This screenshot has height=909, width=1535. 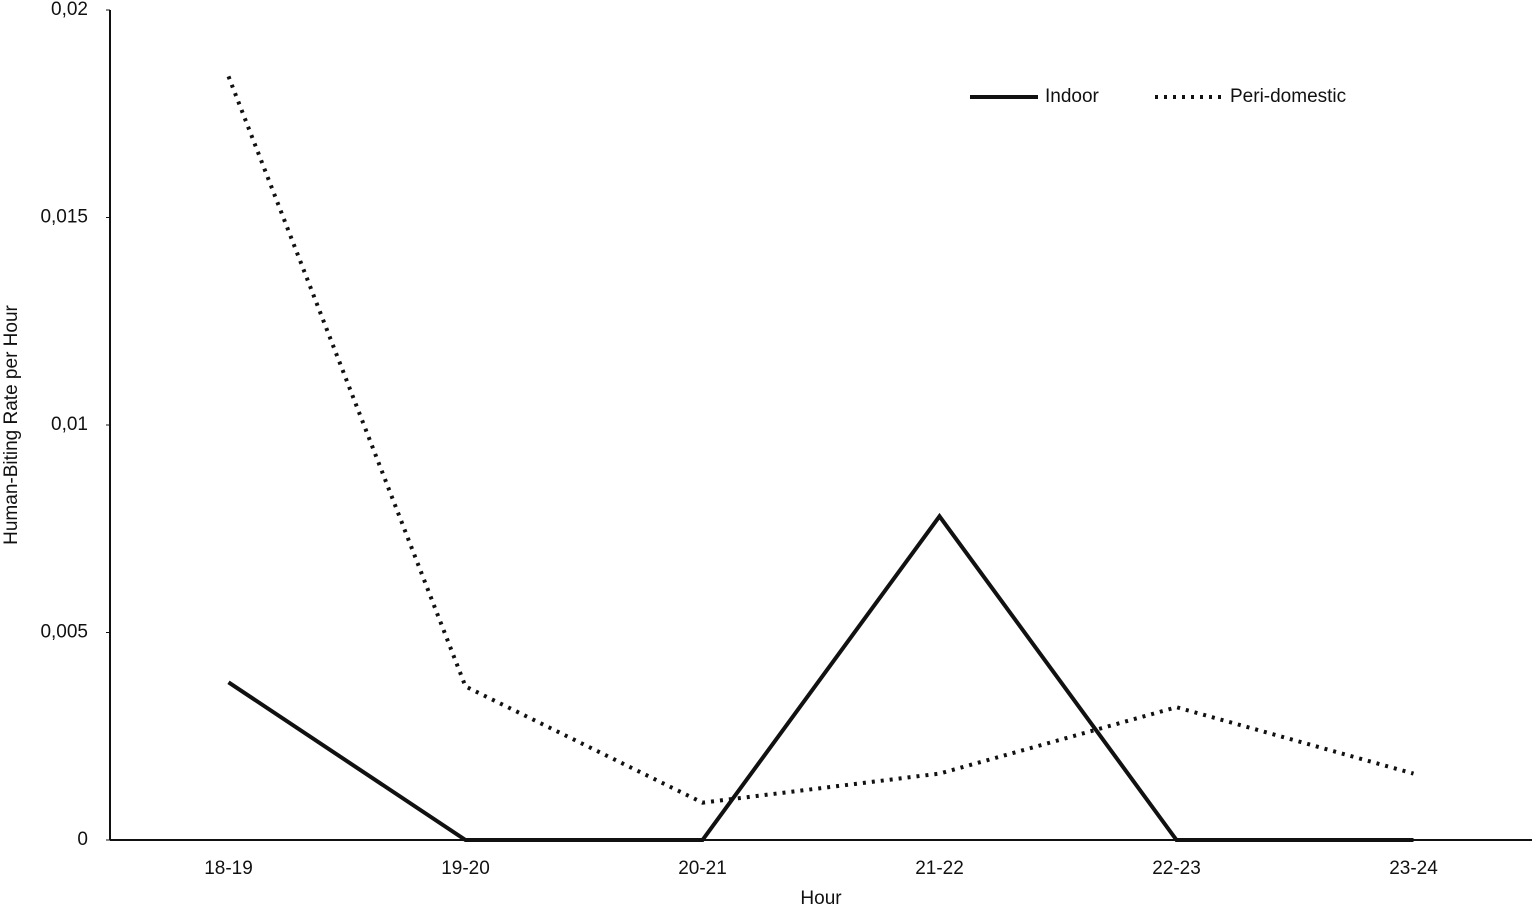 I want to click on x-tick-label: 19-20, so click(x=465, y=868).